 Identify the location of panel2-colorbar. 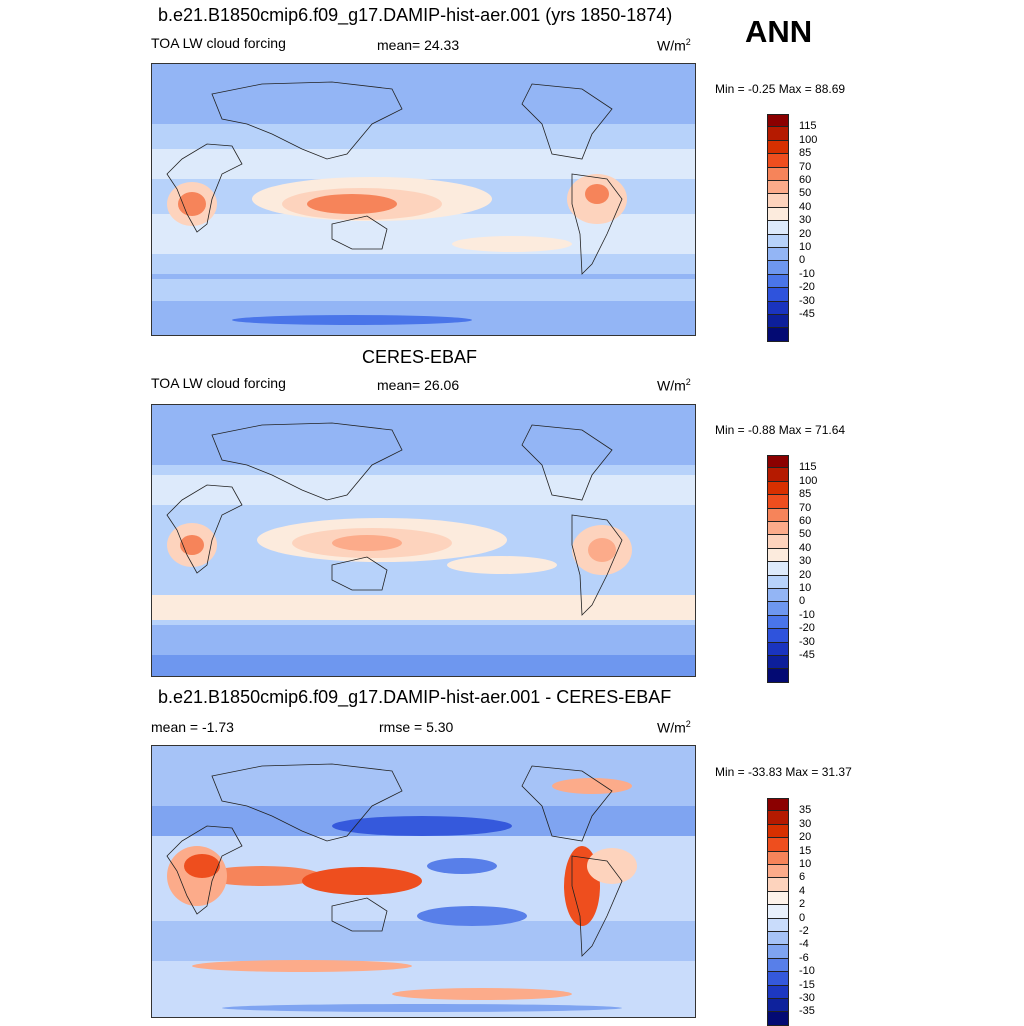
(778, 569).